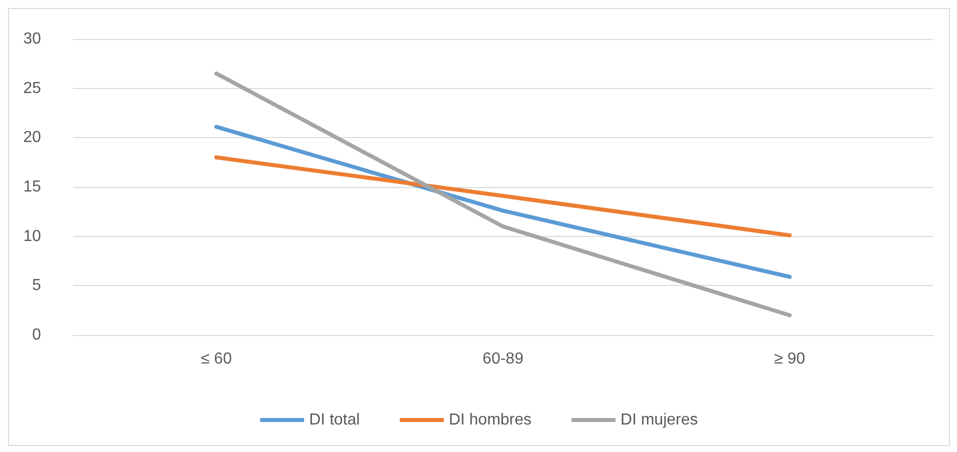  Describe the element at coordinates (216, 359) in the screenshot. I see `x-tick-label: ≤ 60` at that location.